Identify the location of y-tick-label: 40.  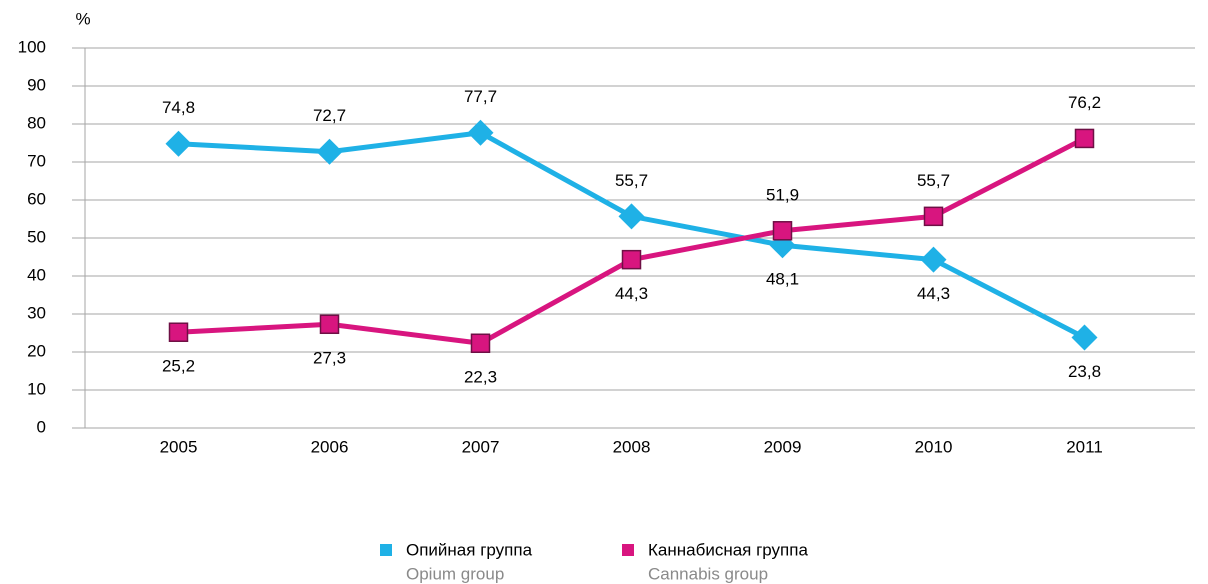
(36, 274).